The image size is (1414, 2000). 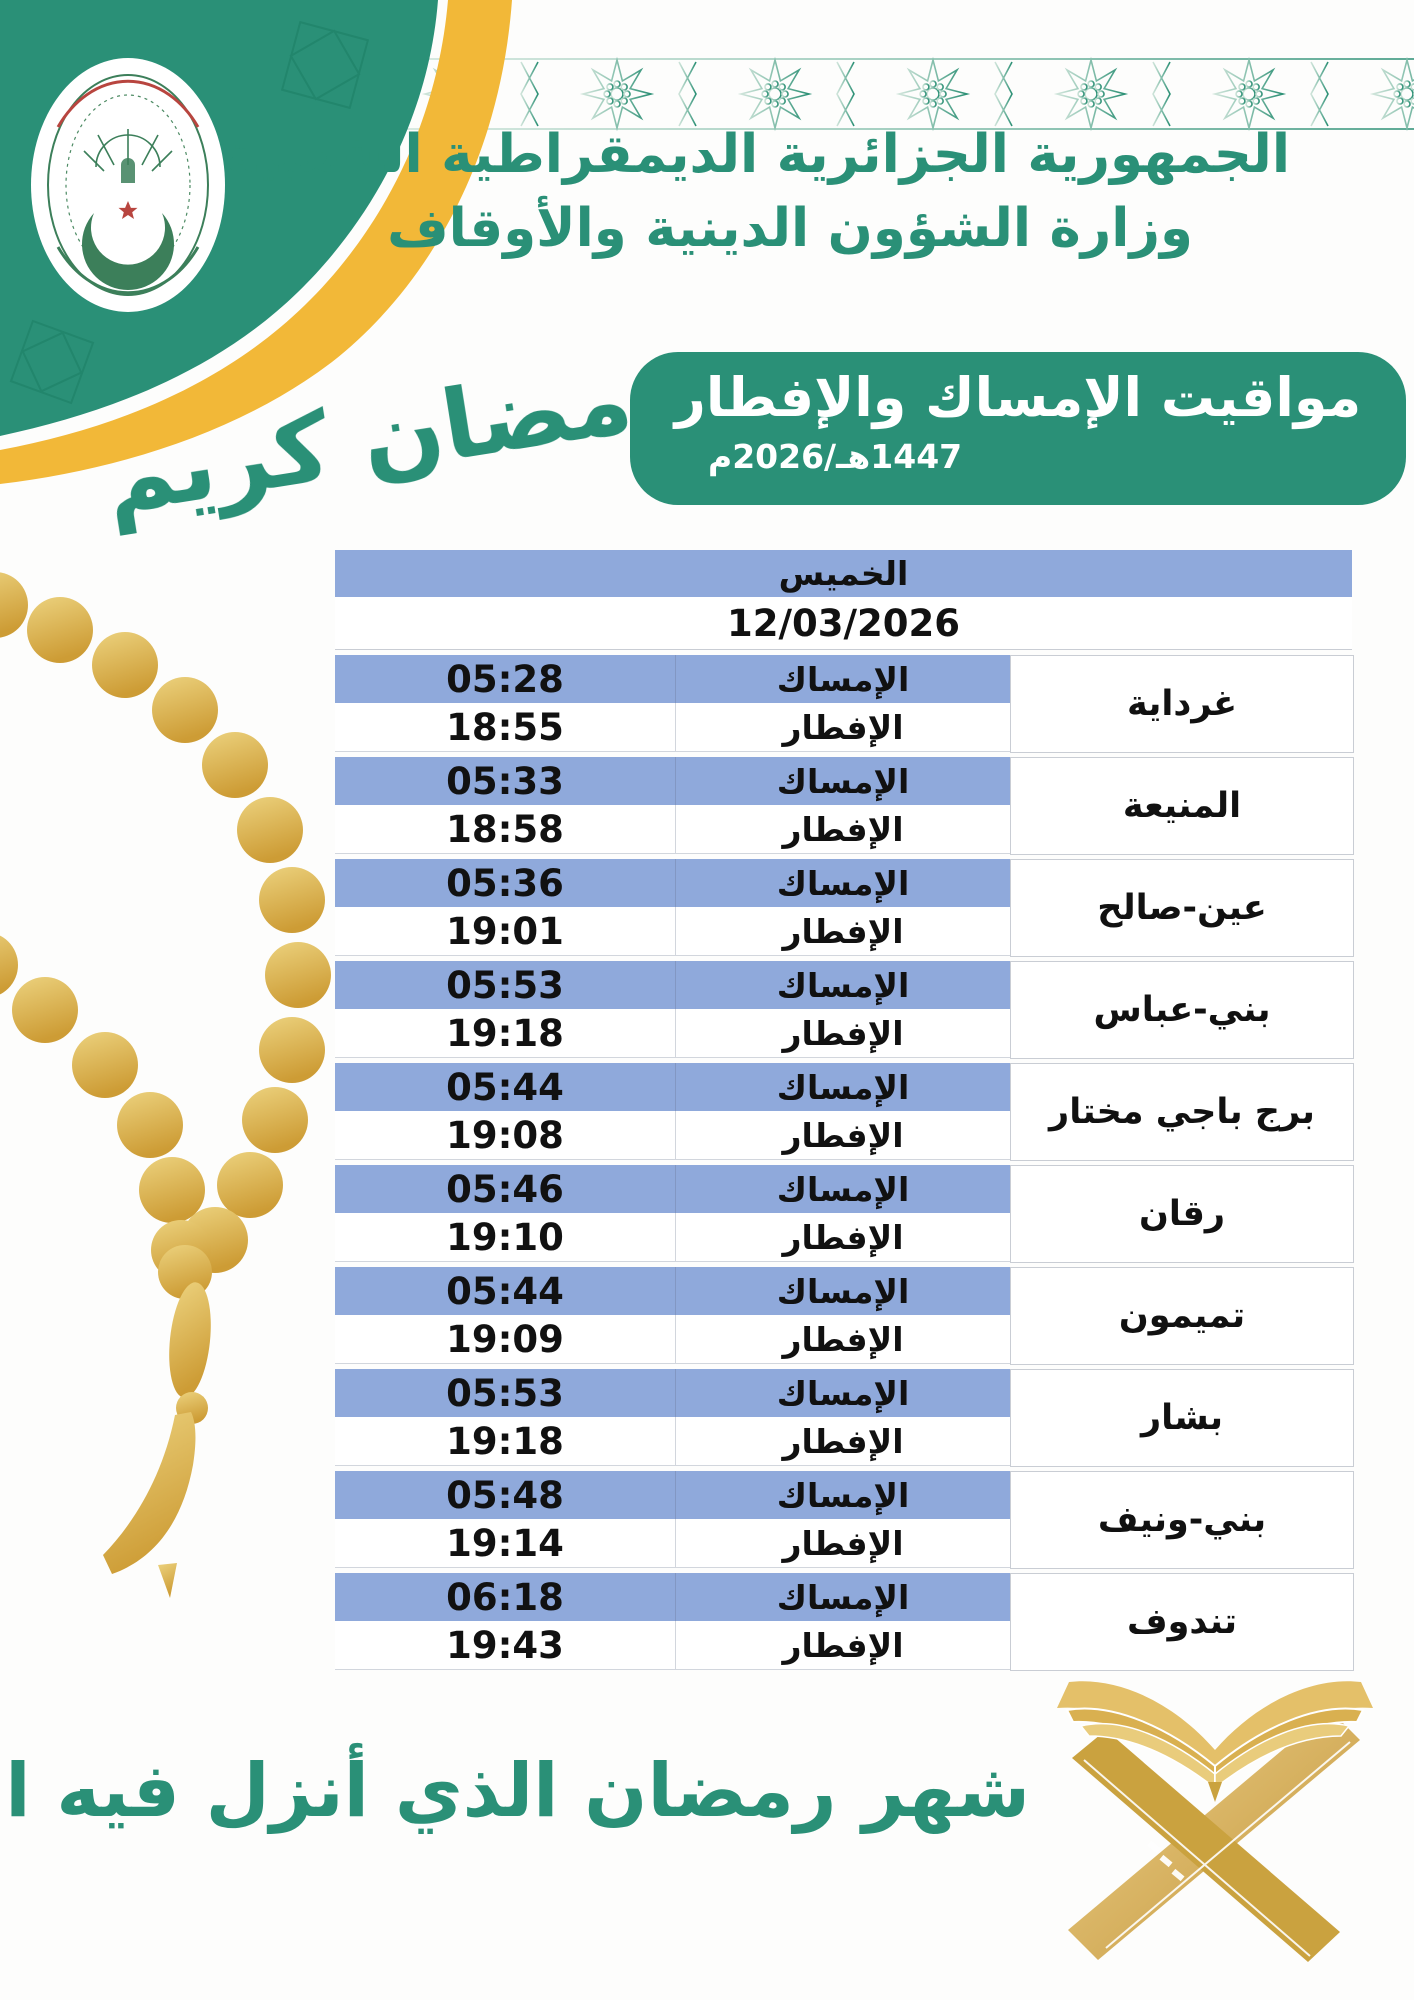 What do you see at coordinates (897, 94) in the screenshot?
I see `star-band-icon` at bounding box center [897, 94].